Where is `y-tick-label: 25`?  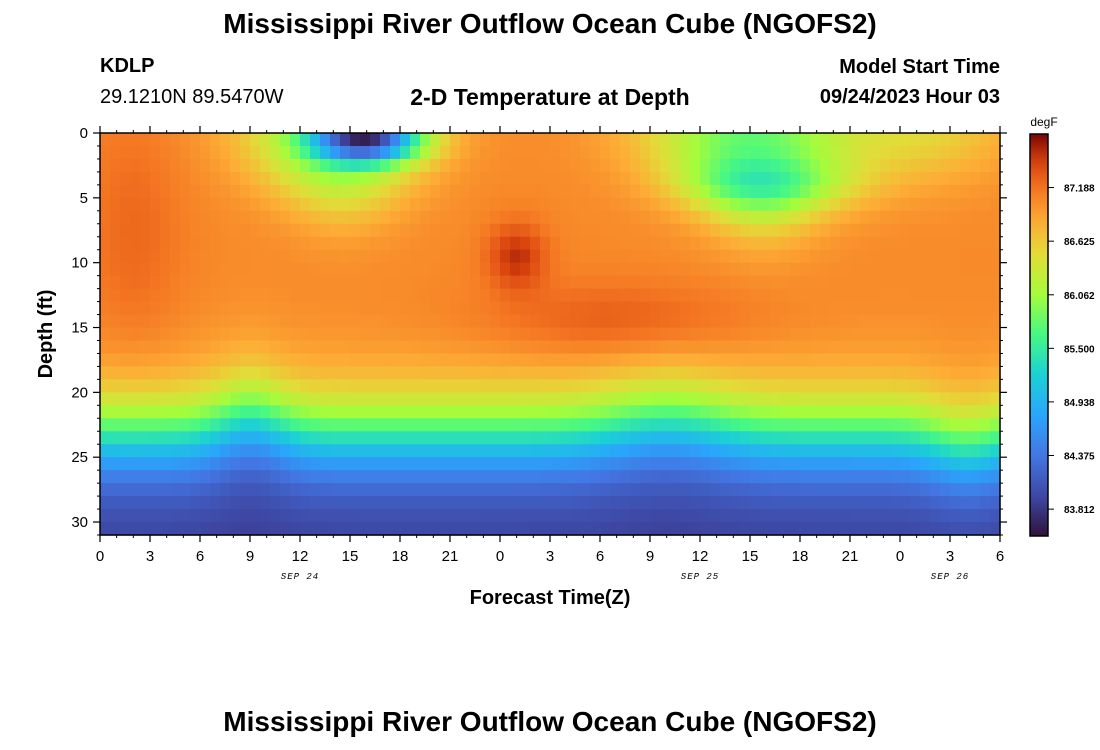
y-tick-label: 25 is located at coordinates (79, 457).